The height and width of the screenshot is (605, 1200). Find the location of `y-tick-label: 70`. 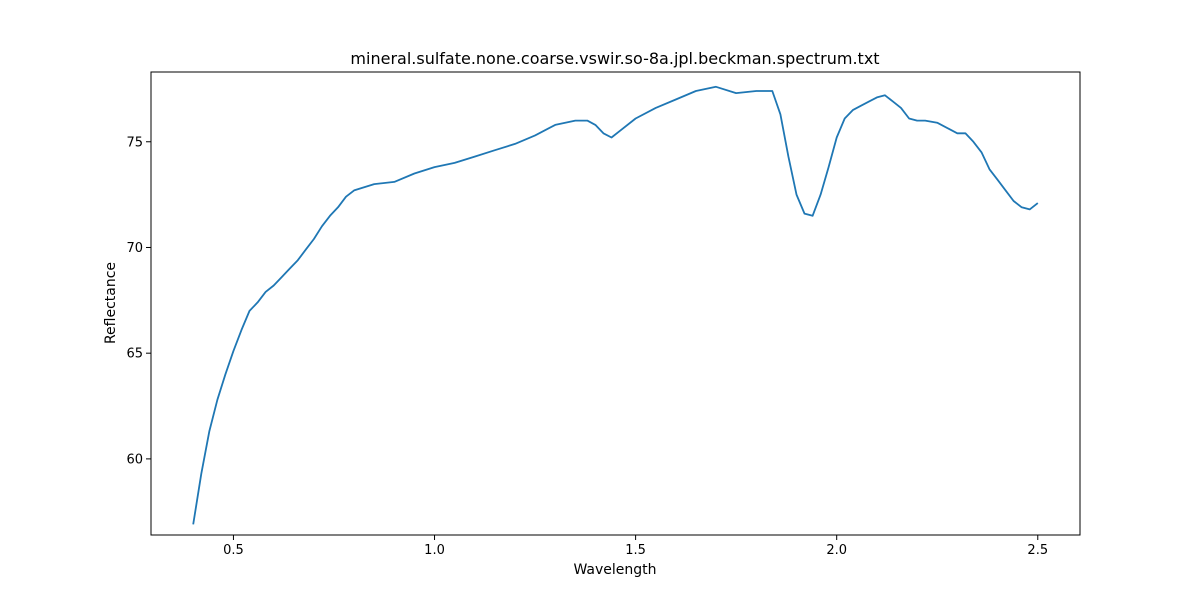

y-tick-label: 70 is located at coordinates (134, 248).